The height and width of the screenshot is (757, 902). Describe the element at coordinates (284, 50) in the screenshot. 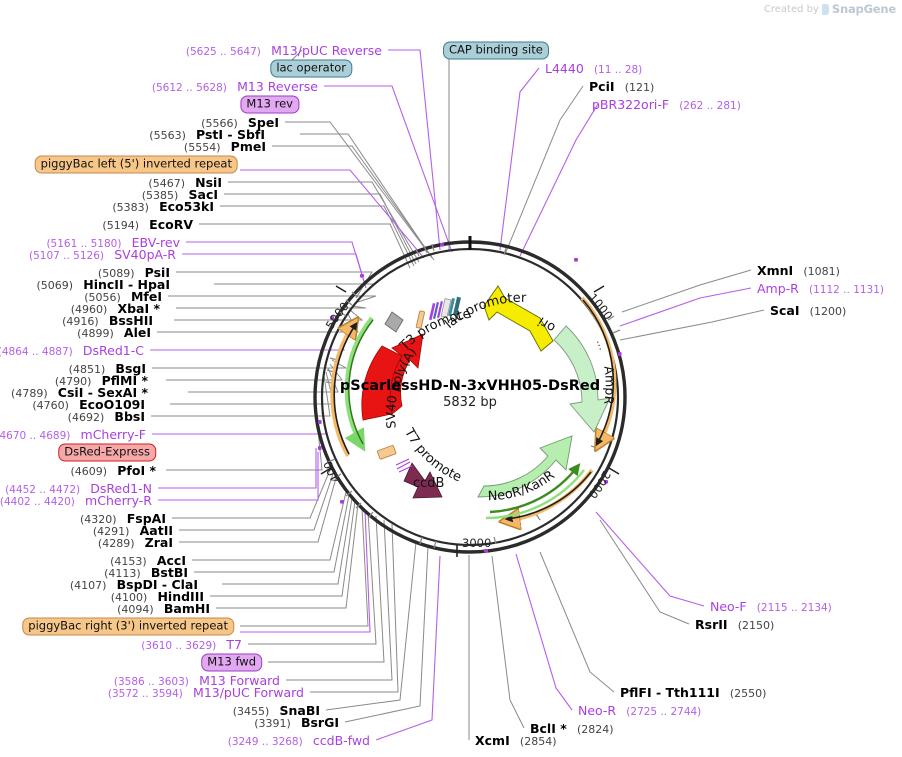

I see `primer-binding-0: (5625 .. 5647) M13/pUC Reverse` at that location.